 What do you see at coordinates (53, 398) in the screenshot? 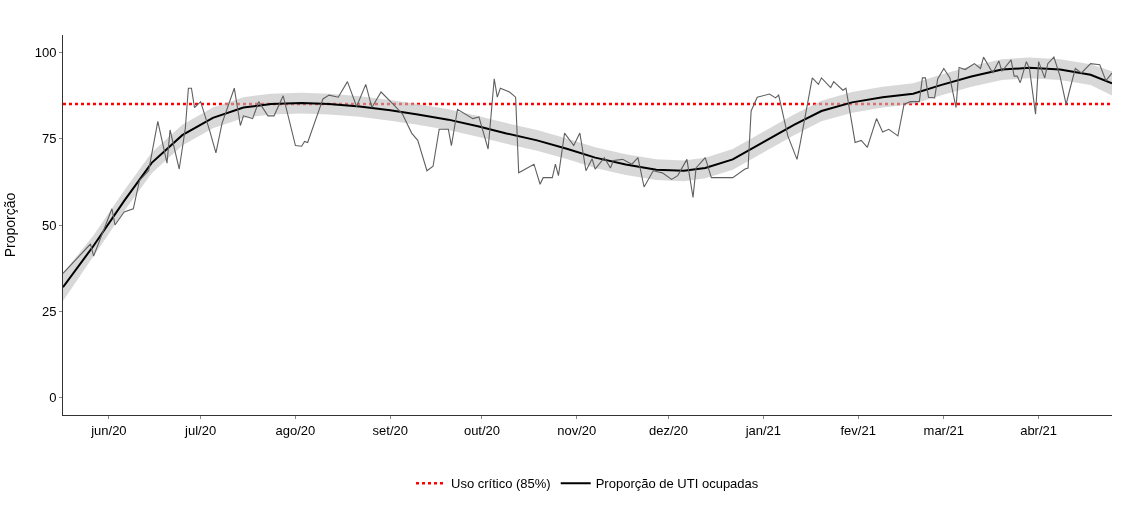
I see `y-tick-label: 0` at bounding box center [53, 398].